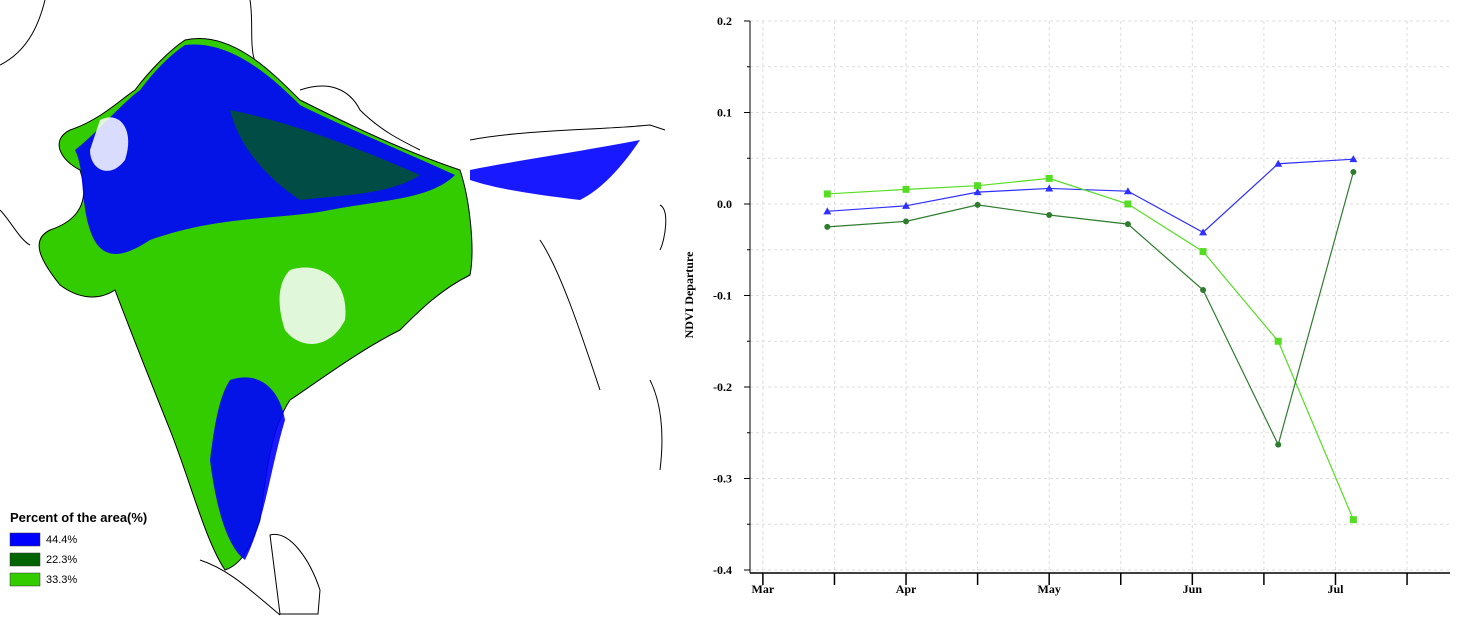 The height and width of the screenshot is (618, 1468). What do you see at coordinates (763, 589) in the screenshot?
I see `x-tick-label: Mar` at bounding box center [763, 589].